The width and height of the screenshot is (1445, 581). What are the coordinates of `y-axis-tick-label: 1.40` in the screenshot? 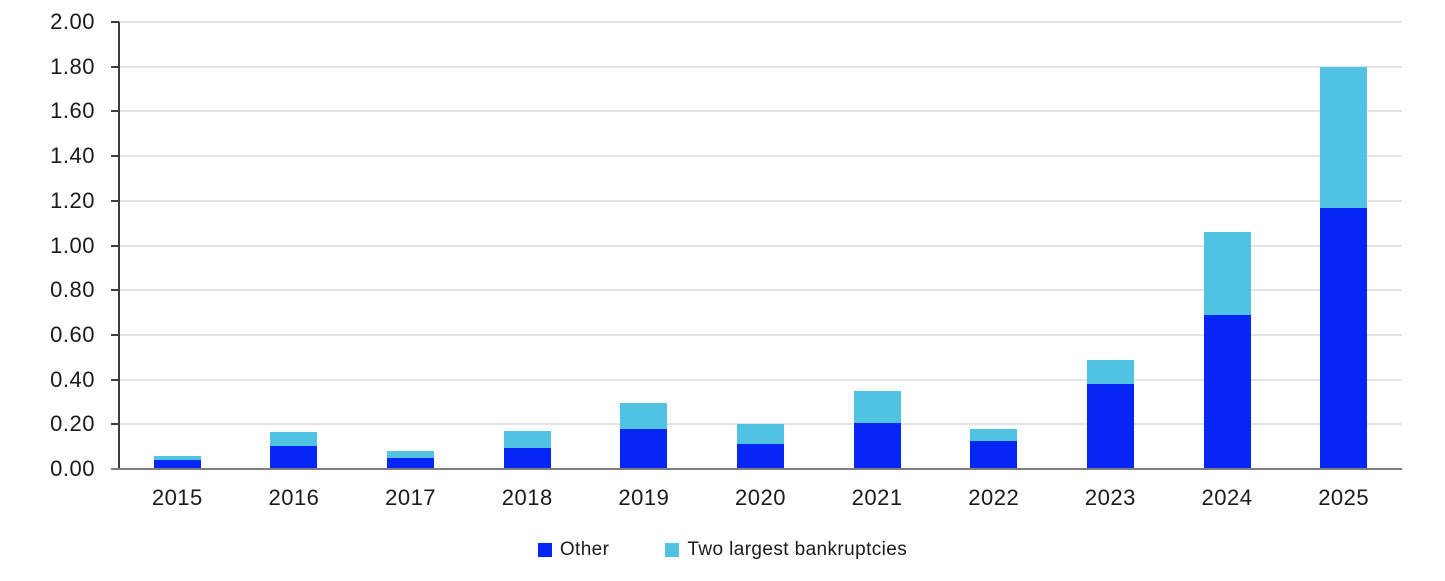 It's located at (72, 156).